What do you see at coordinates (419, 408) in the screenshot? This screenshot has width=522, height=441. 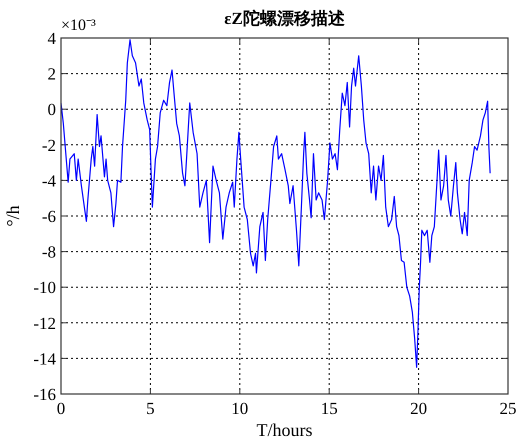 I see `x-tick-label: 20` at bounding box center [419, 408].